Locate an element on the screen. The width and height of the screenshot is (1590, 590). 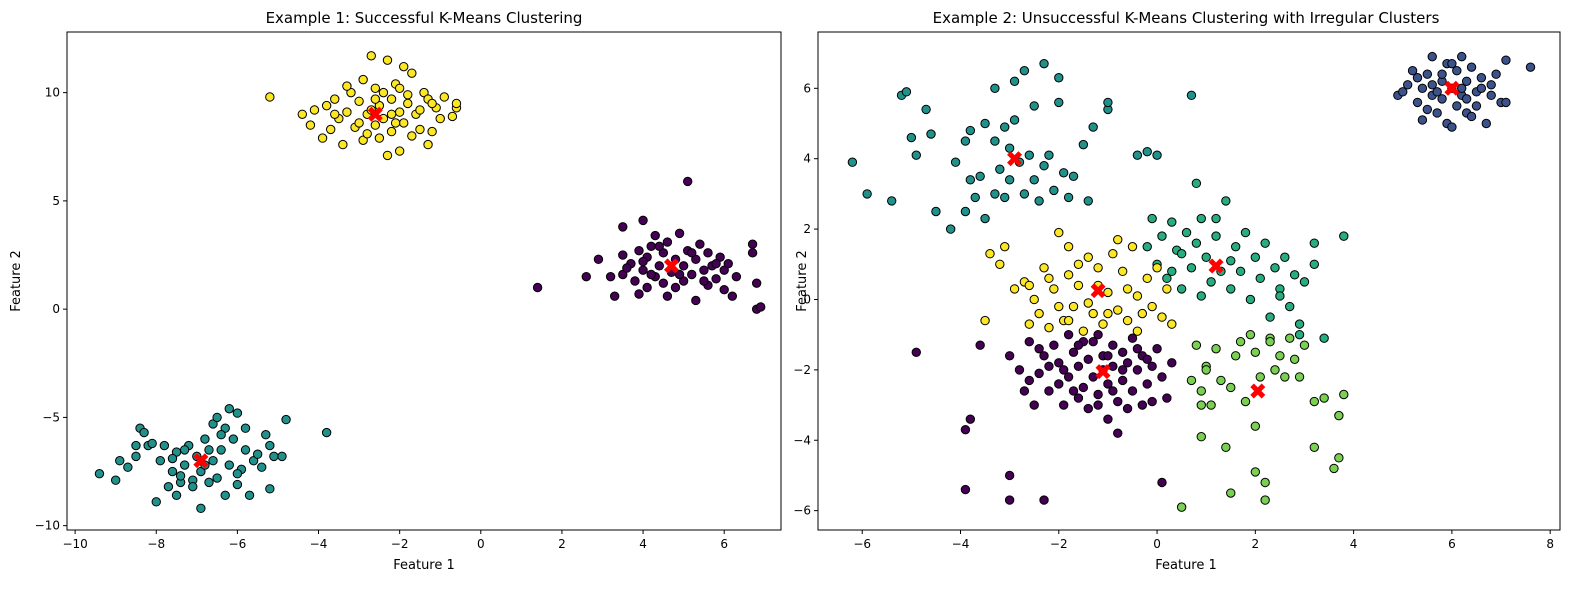
y-tick-label: −10 is located at coordinates (47, 526).